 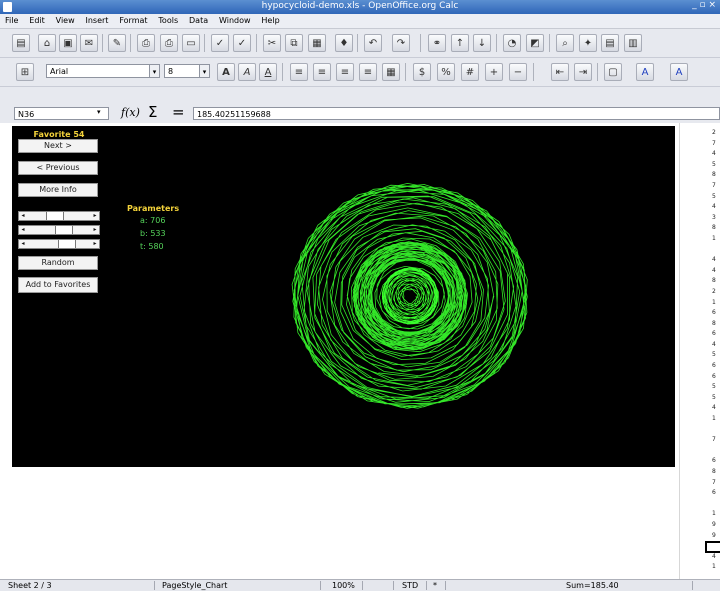 What do you see at coordinates (565, 43) in the screenshot?
I see `find-replace-icon: ⌕` at bounding box center [565, 43].